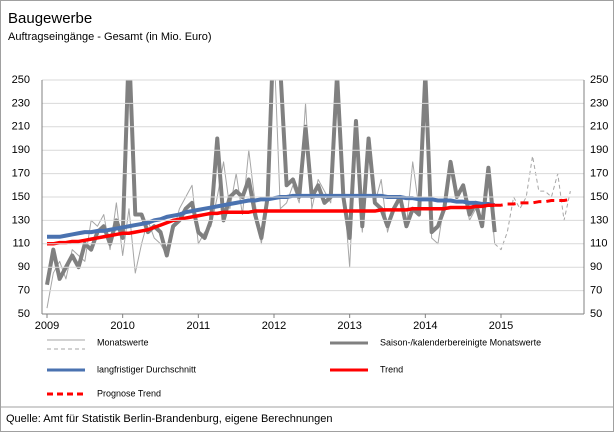 The image size is (614, 437). Describe the element at coordinates (21, 174) in the screenshot. I see `y-tick-label: 170` at that location.